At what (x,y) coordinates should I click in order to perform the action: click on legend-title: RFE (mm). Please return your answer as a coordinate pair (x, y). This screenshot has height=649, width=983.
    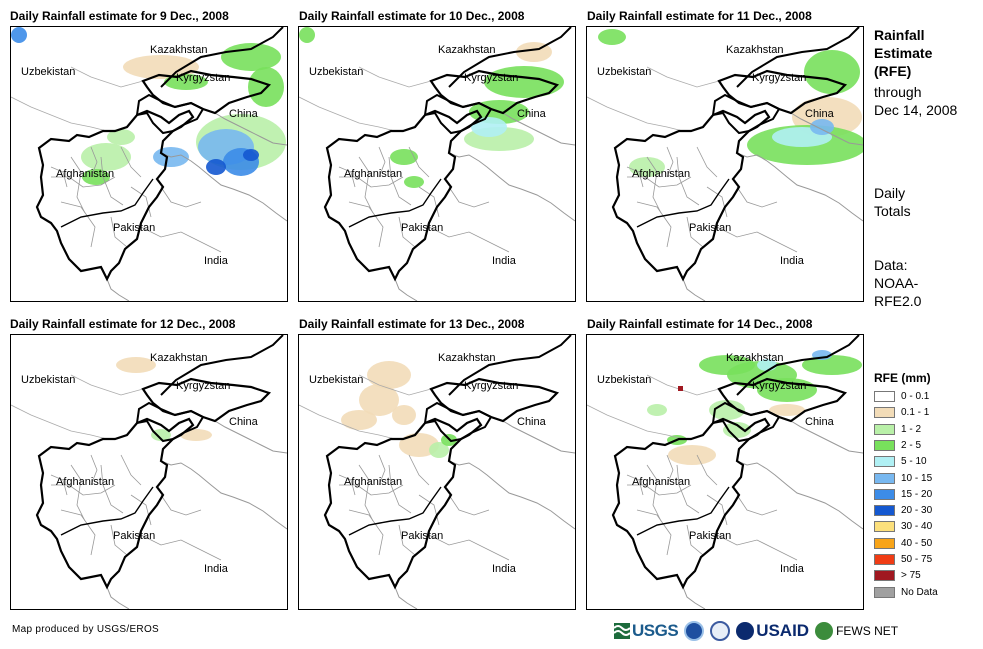
    Looking at the image, I should click on (902, 378).